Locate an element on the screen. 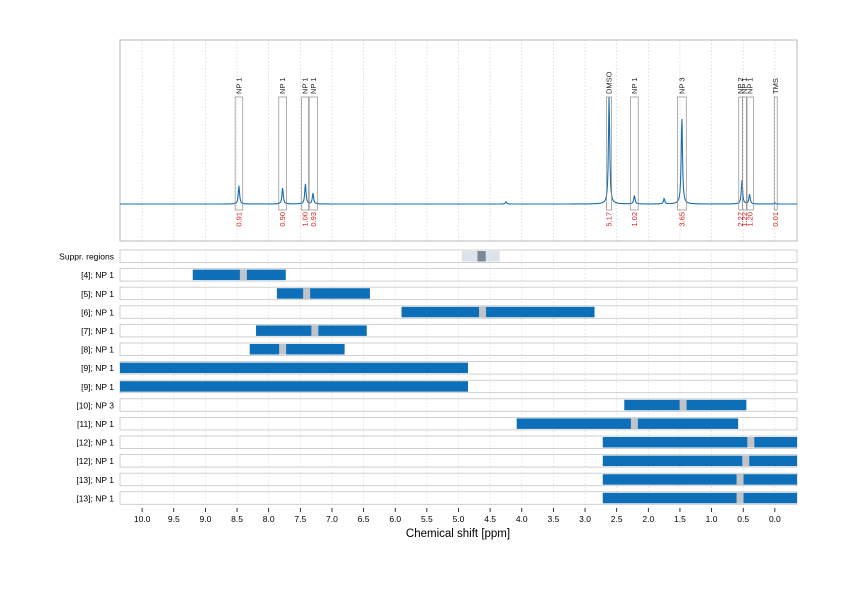 The image size is (842, 600). annotation-label-6: NP 3 is located at coordinates (681, 85).